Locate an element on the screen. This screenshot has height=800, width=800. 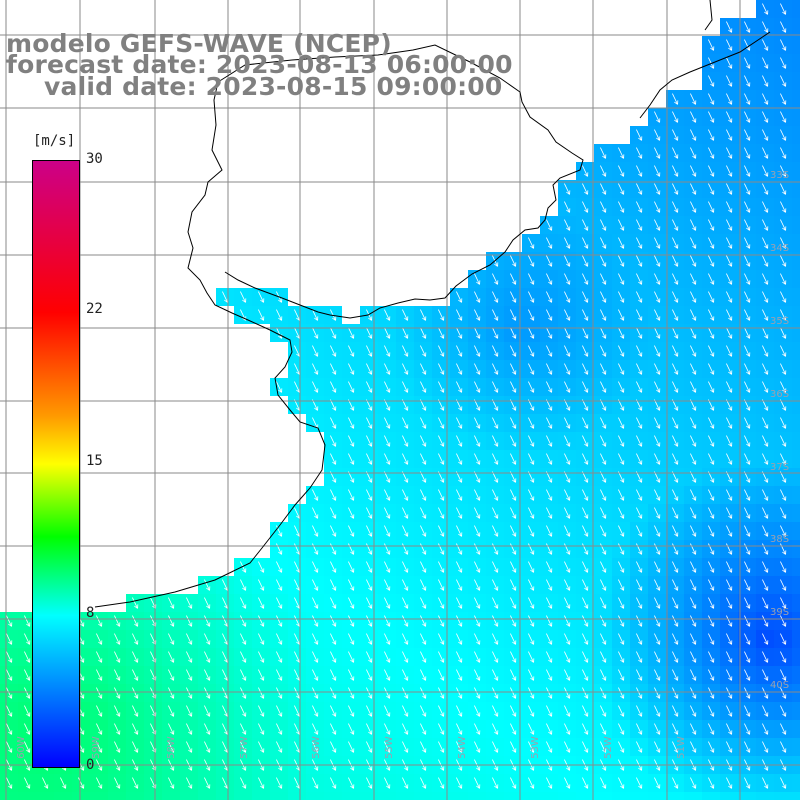
colorbar-unit: [m/s] is located at coordinates (54, 141).